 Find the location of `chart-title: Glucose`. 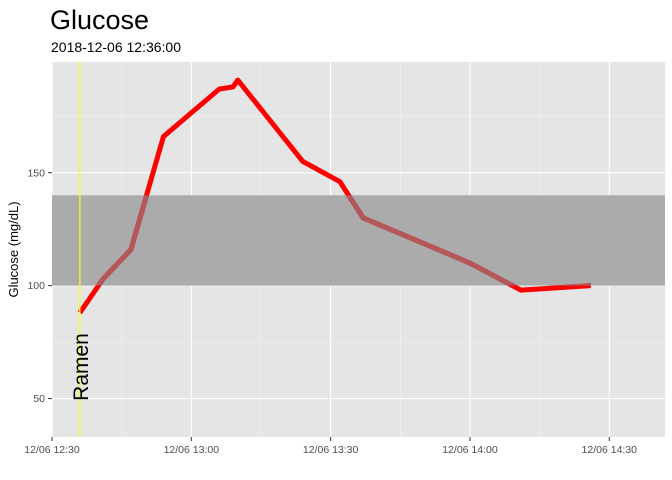

chart-title: Glucose is located at coordinates (99, 20).